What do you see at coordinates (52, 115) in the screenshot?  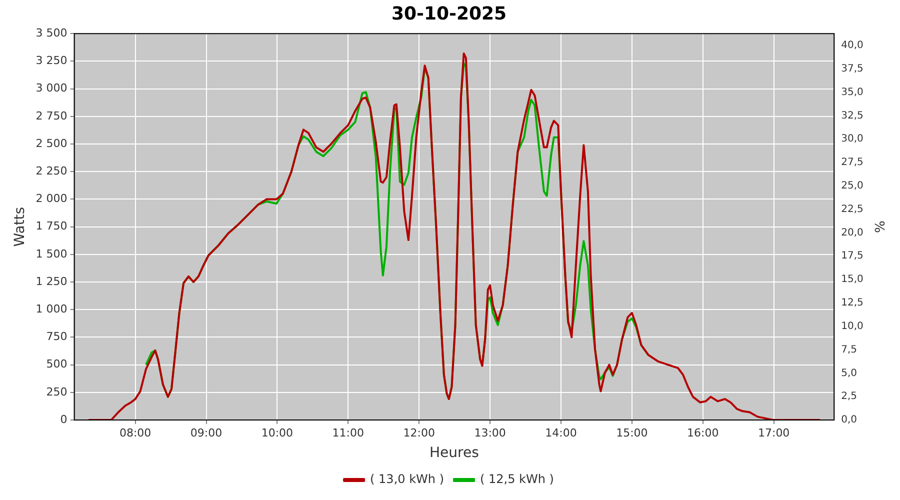 I see `y-tick-label: 2 750` at bounding box center [52, 115].